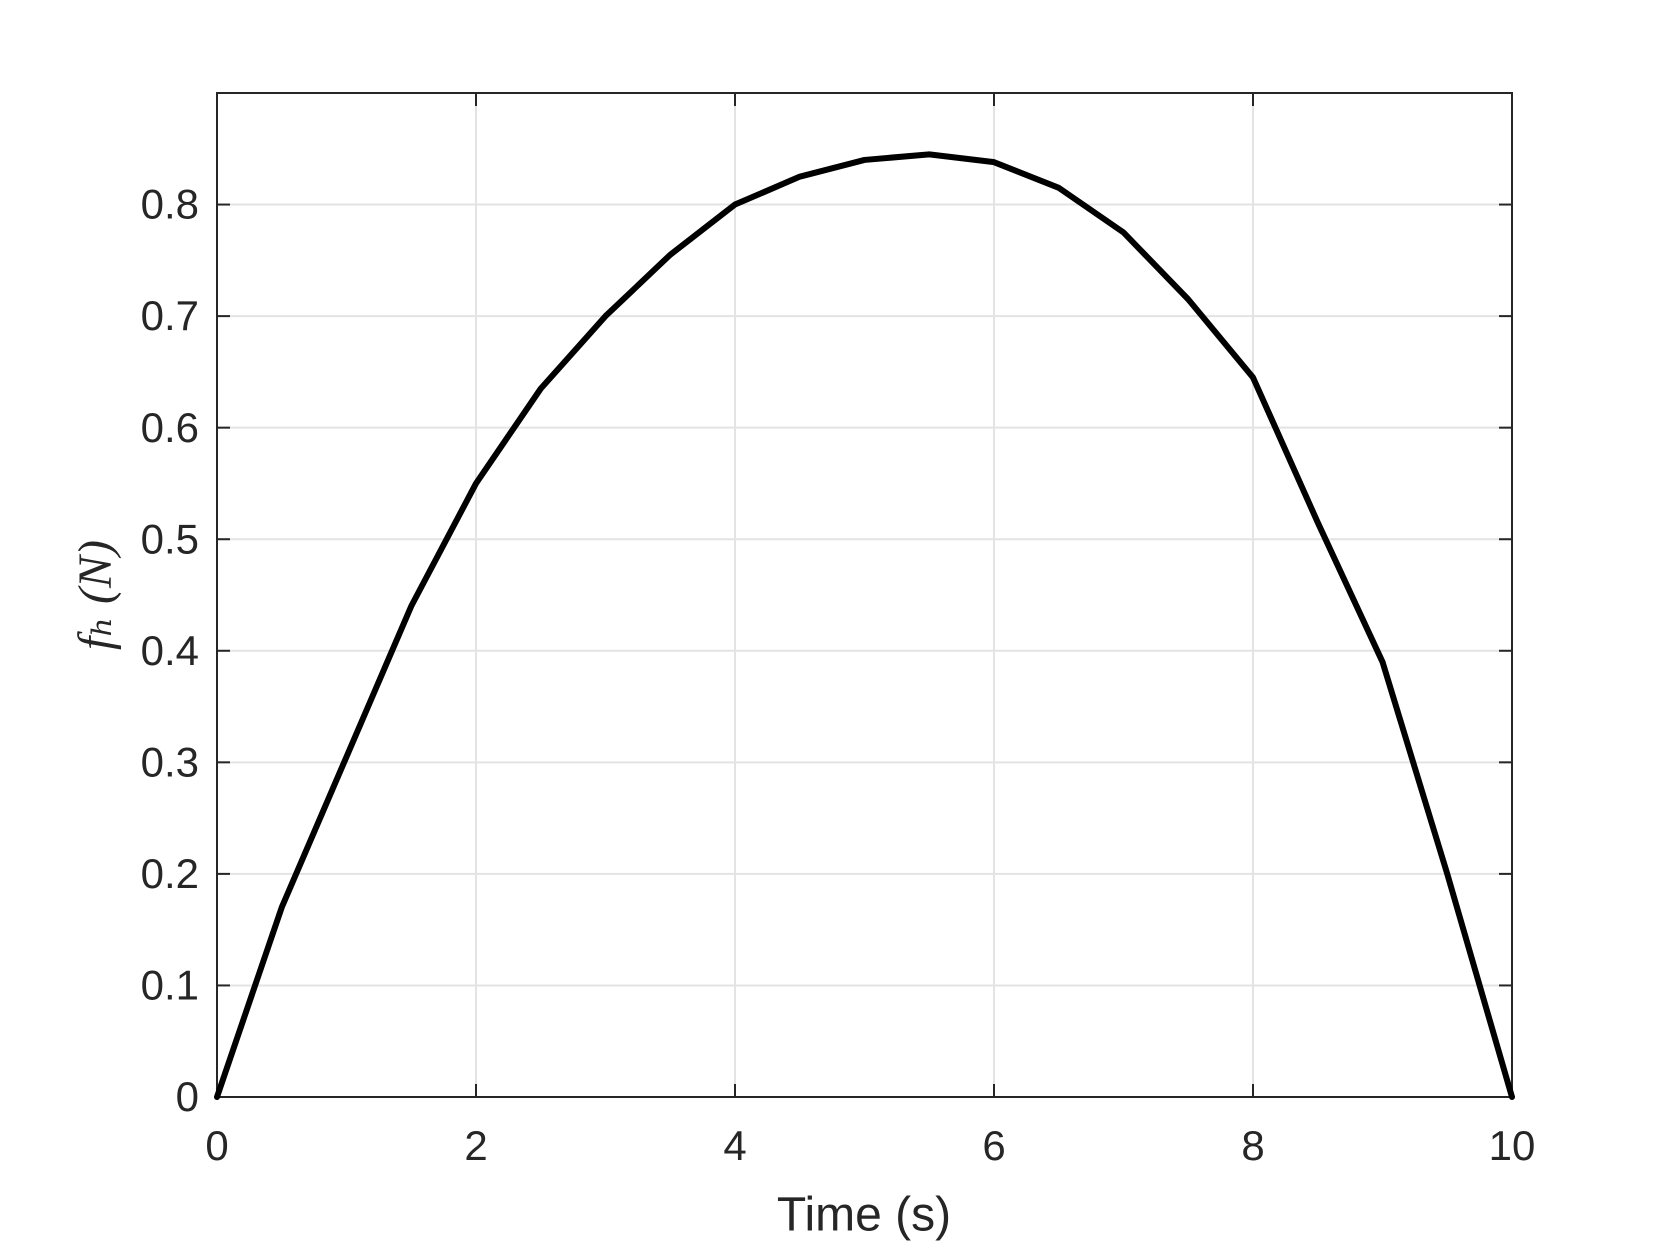 This screenshot has width=1661, height=1246. What do you see at coordinates (170, 985) in the screenshot?
I see `y-tick-label: 0.1` at bounding box center [170, 985].